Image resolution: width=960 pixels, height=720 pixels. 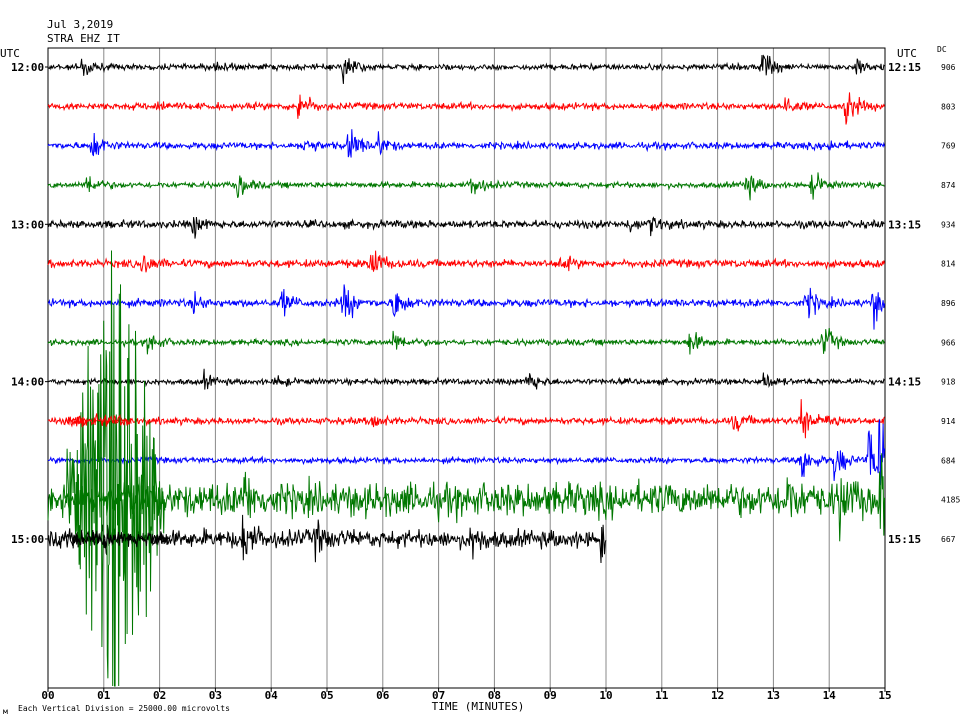 I want to click on left-time-label: 15:00, so click(x=27, y=539).